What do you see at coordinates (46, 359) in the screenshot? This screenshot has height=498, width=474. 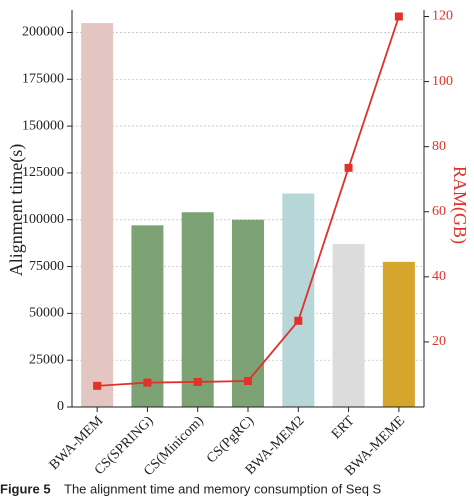 I see `y-tick-label: 25000` at bounding box center [46, 359].